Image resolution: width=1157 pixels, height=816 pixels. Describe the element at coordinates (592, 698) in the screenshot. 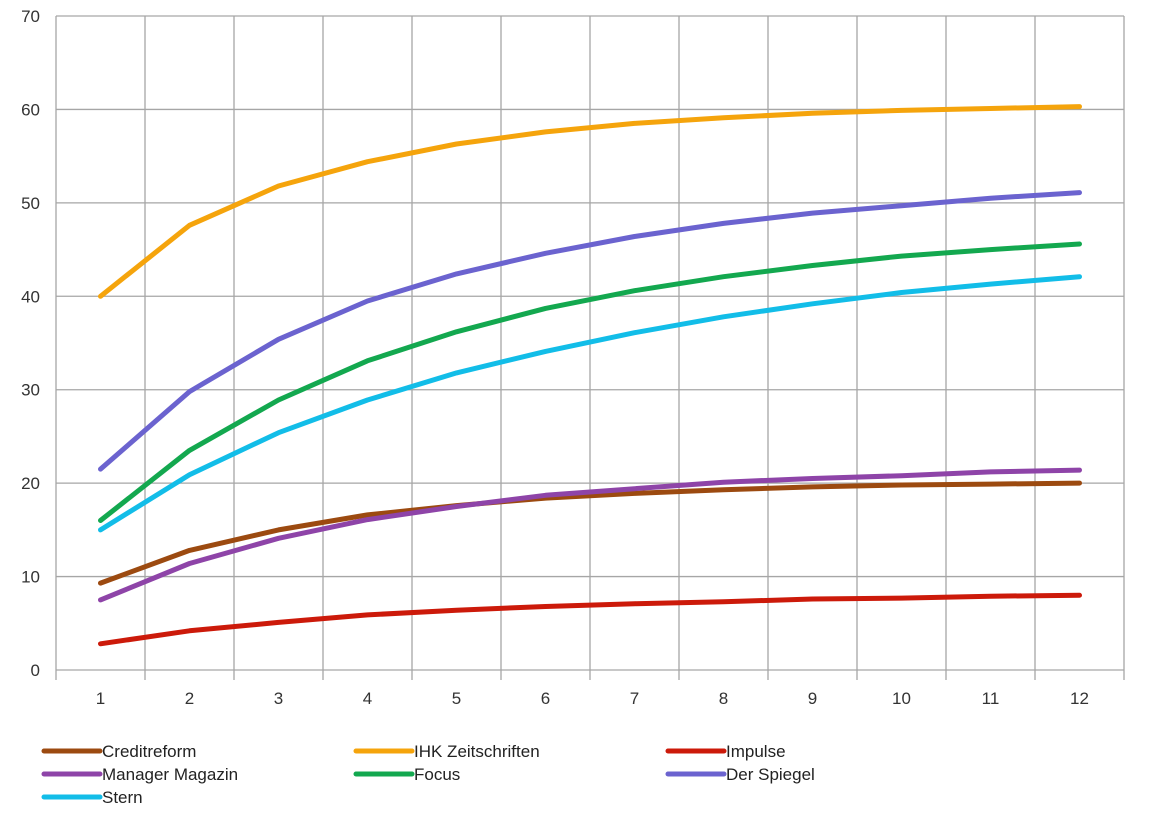

I see `x-axis-ticks: 1 2 3 4 5 6 7 8 9 10 11 12` at that location.